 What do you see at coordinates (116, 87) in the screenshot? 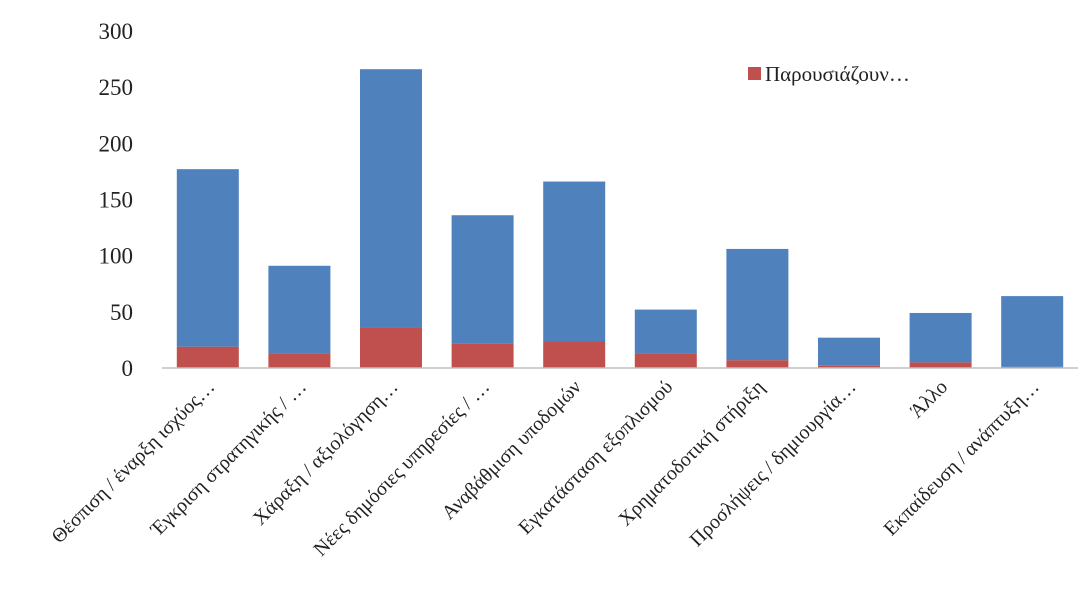
I see `y-tick-label: 250` at bounding box center [116, 87].